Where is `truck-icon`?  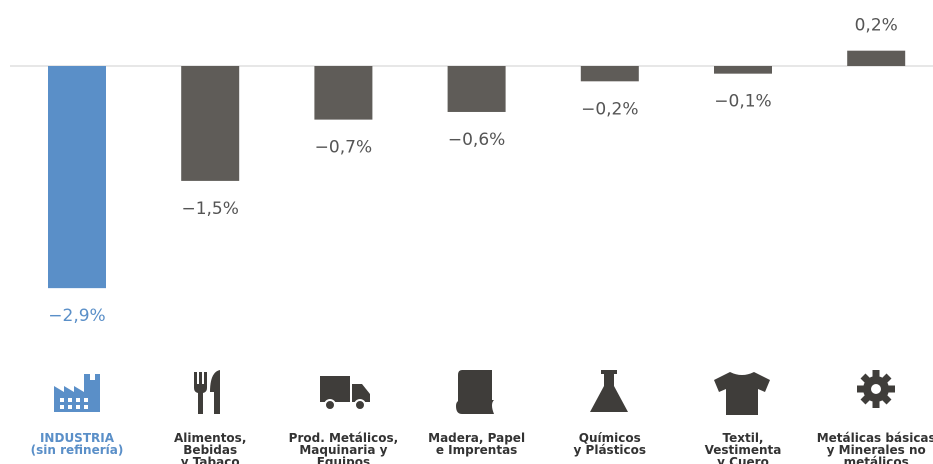 truck-icon is located at coordinates (345, 393).